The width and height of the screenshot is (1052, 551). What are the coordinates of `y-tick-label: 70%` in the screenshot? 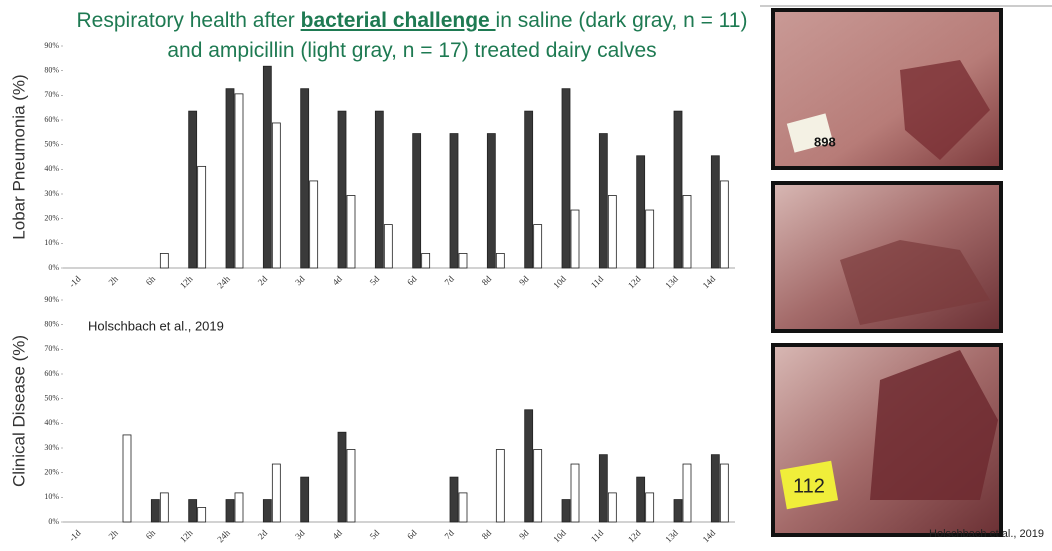 It's located at (51, 348).